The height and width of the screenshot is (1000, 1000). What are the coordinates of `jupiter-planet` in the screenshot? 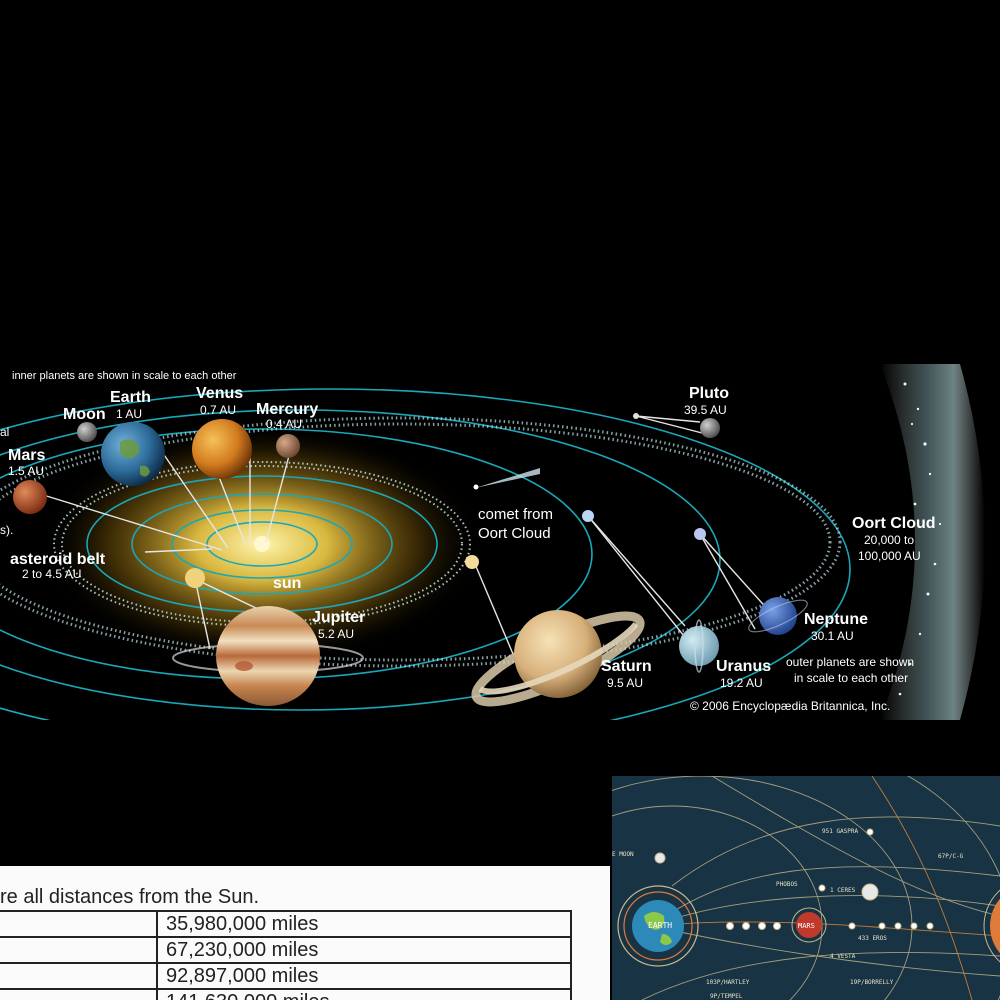 It's located at (268, 656).